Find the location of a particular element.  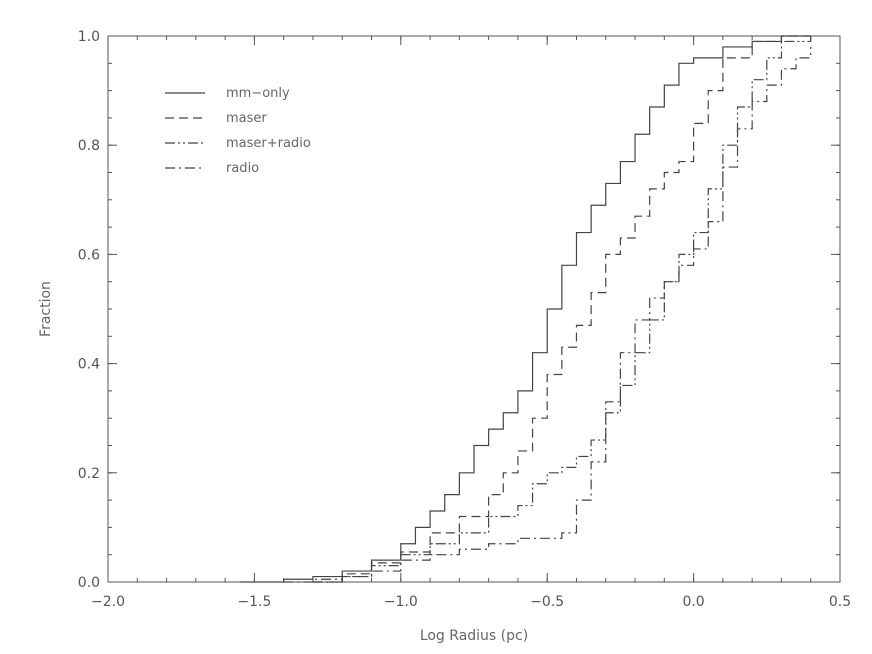

y-axis-label: Fraction is located at coordinates (46, 309).